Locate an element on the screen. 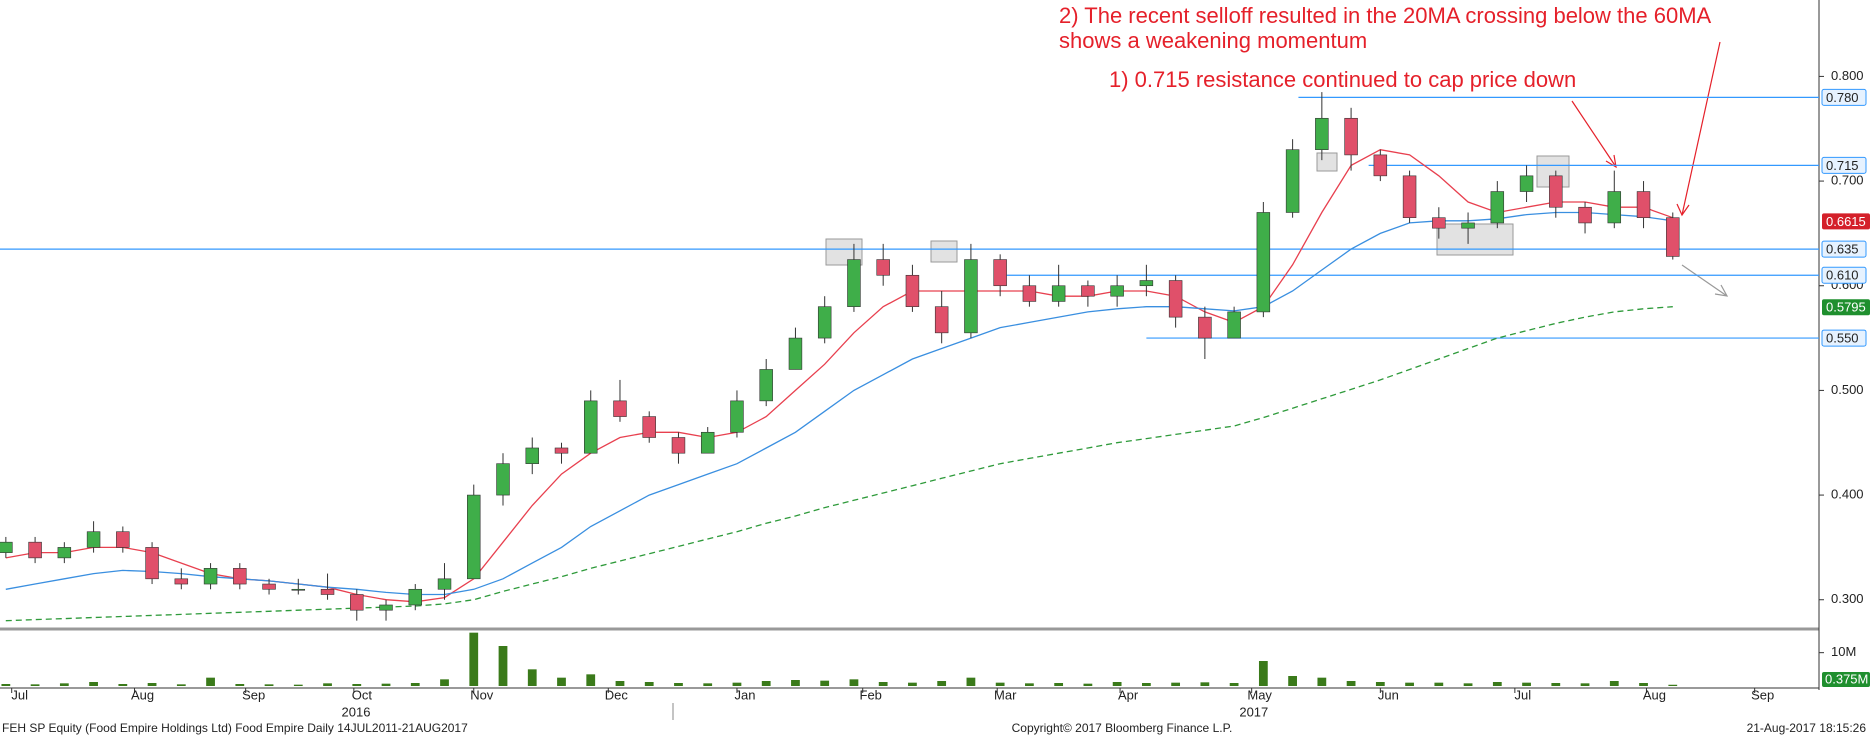  x-tick-label: Jan is located at coordinates (744, 694).